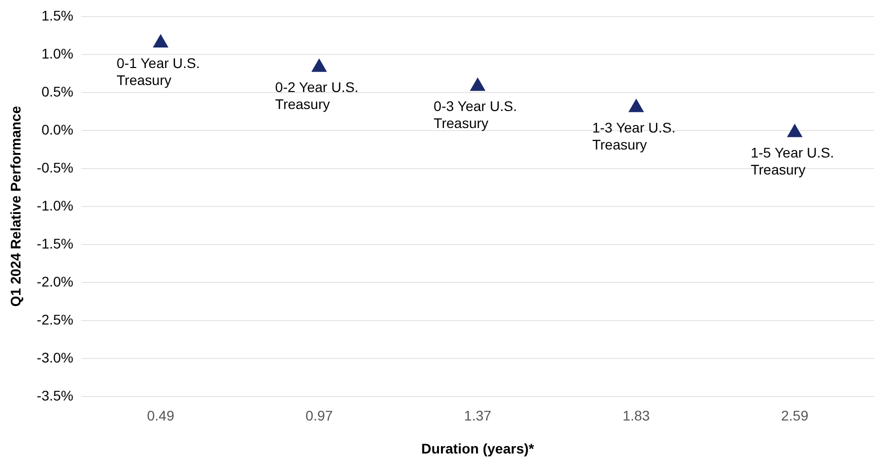 Image resolution: width=883 pixels, height=462 pixels. What do you see at coordinates (478, 448) in the screenshot?
I see `x-axis-title: Duration (years)*` at bounding box center [478, 448].